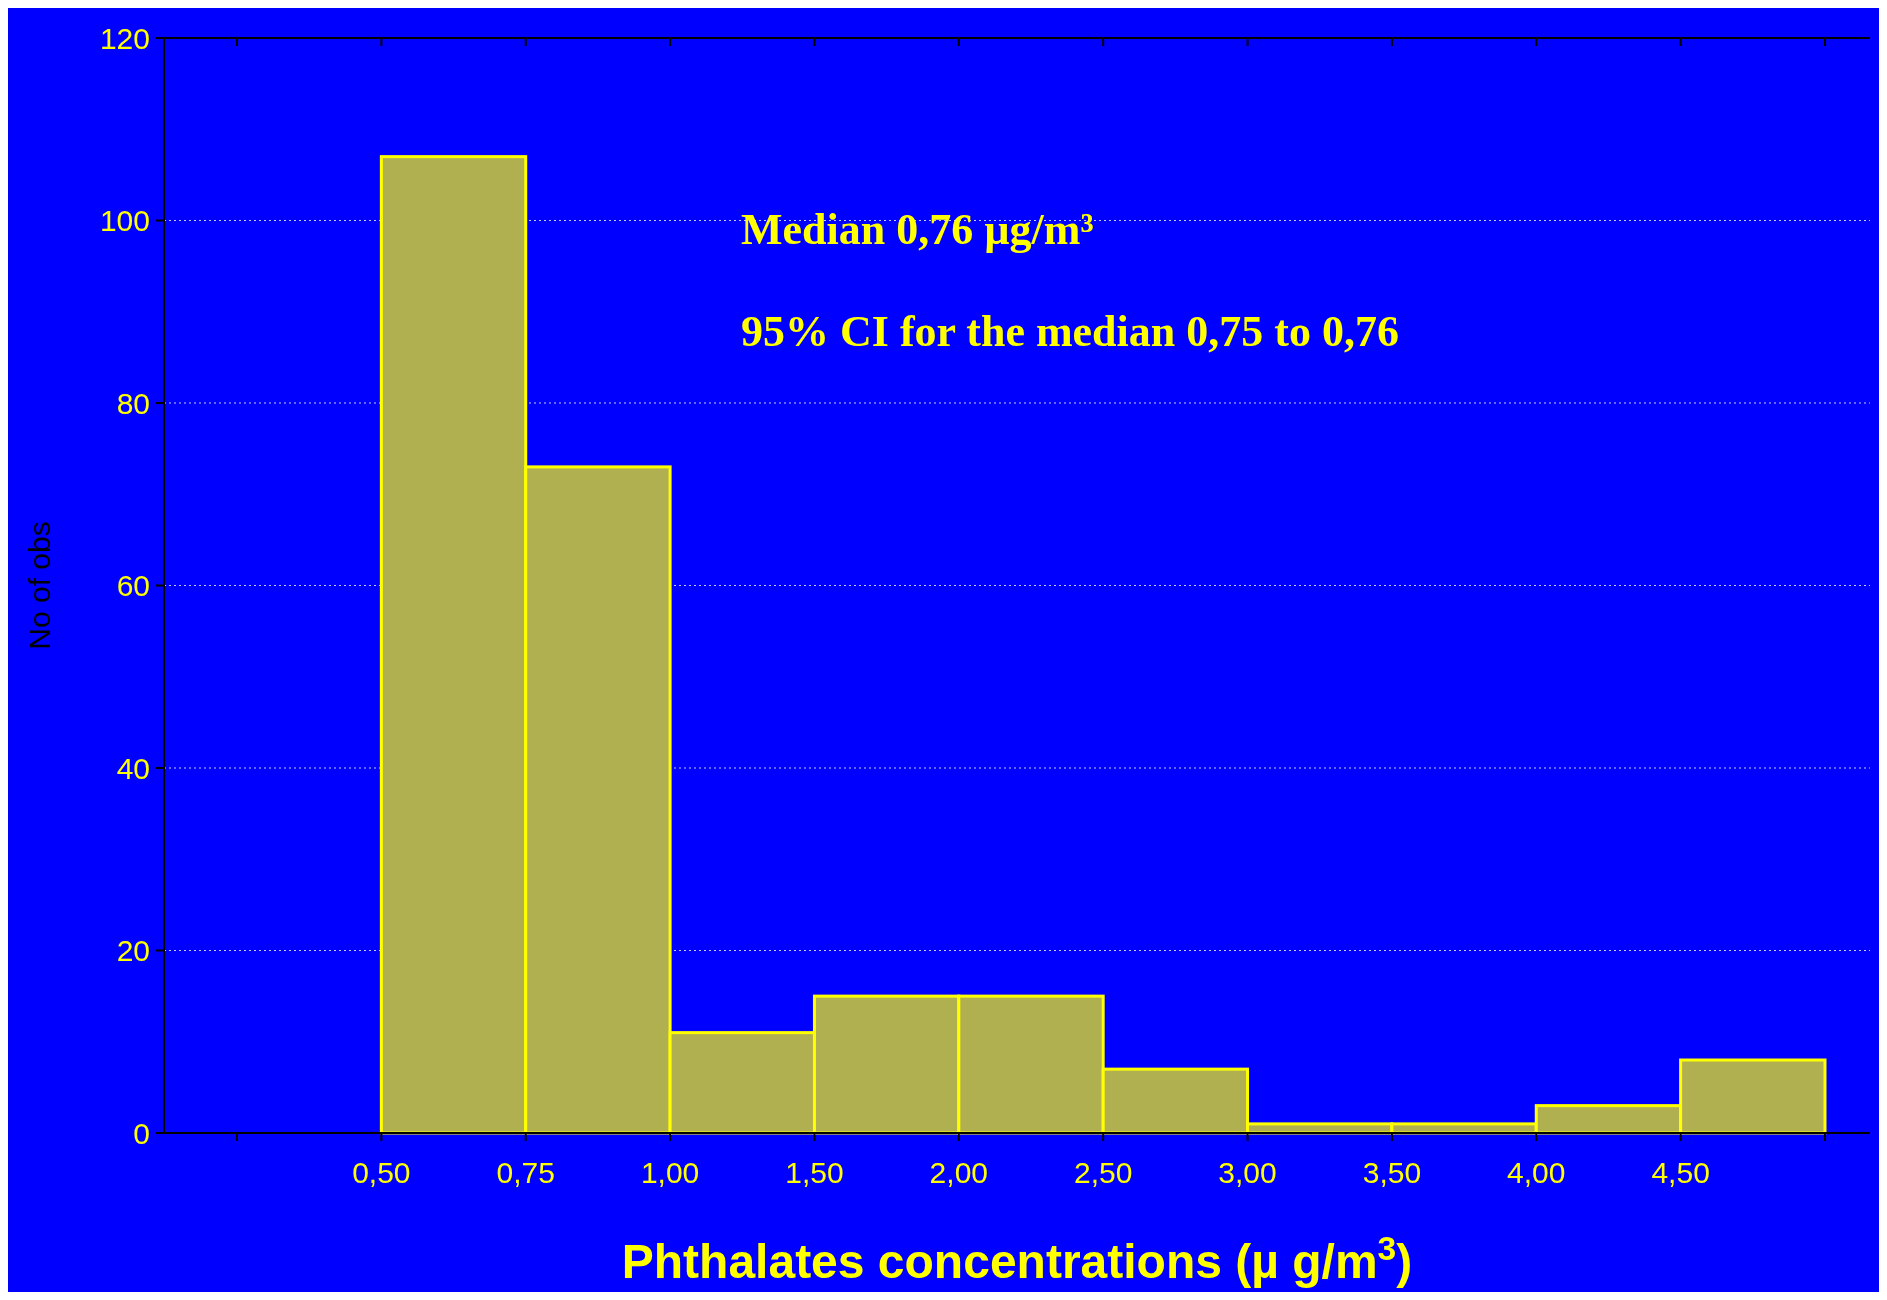 This screenshot has width=1887, height=1300. What do you see at coordinates (133, 403) in the screenshot?
I see `y-tick-label: 80` at bounding box center [133, 403].